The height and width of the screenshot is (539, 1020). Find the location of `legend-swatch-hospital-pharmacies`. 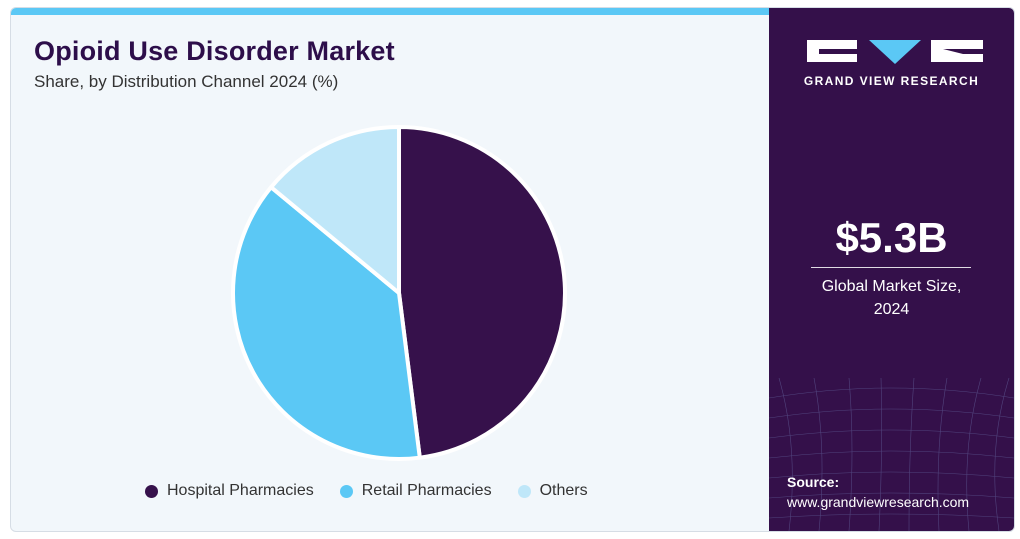

legend-swatch-hospital-pharmacies is located at coordinates (151, 491).